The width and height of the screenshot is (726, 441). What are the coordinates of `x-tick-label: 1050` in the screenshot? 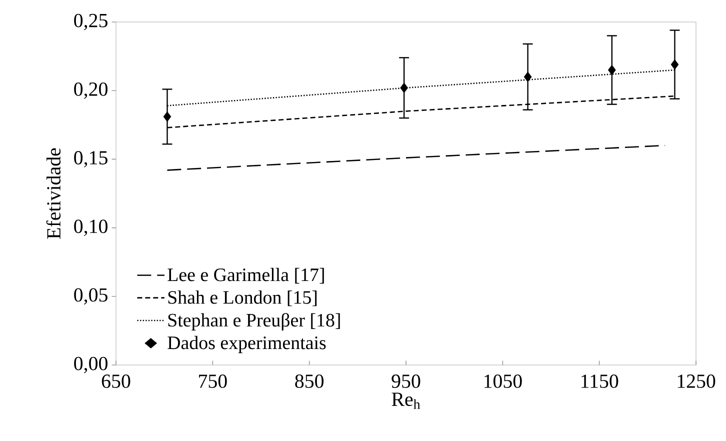 It's located at (503, 381).